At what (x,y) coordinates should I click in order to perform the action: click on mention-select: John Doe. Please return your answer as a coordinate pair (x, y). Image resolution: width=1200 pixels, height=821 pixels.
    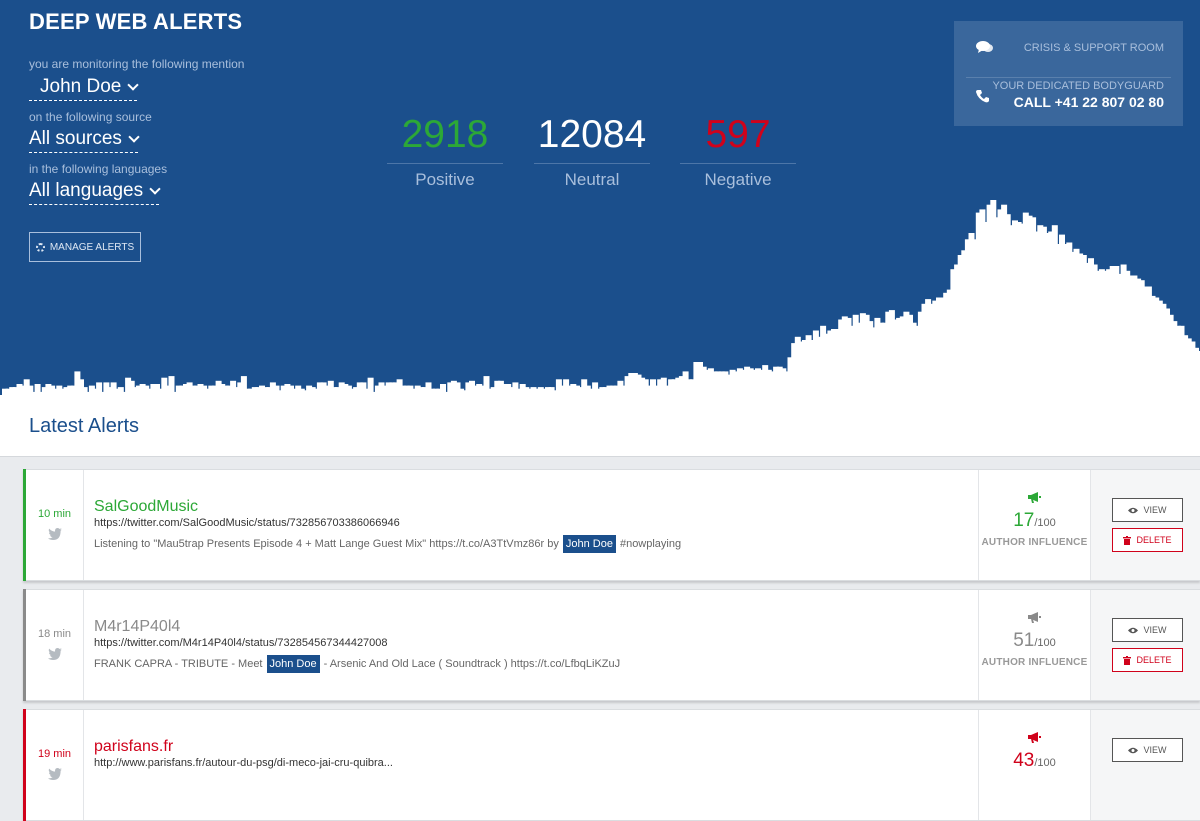
    Looking at the image, I should click on (84, 88).